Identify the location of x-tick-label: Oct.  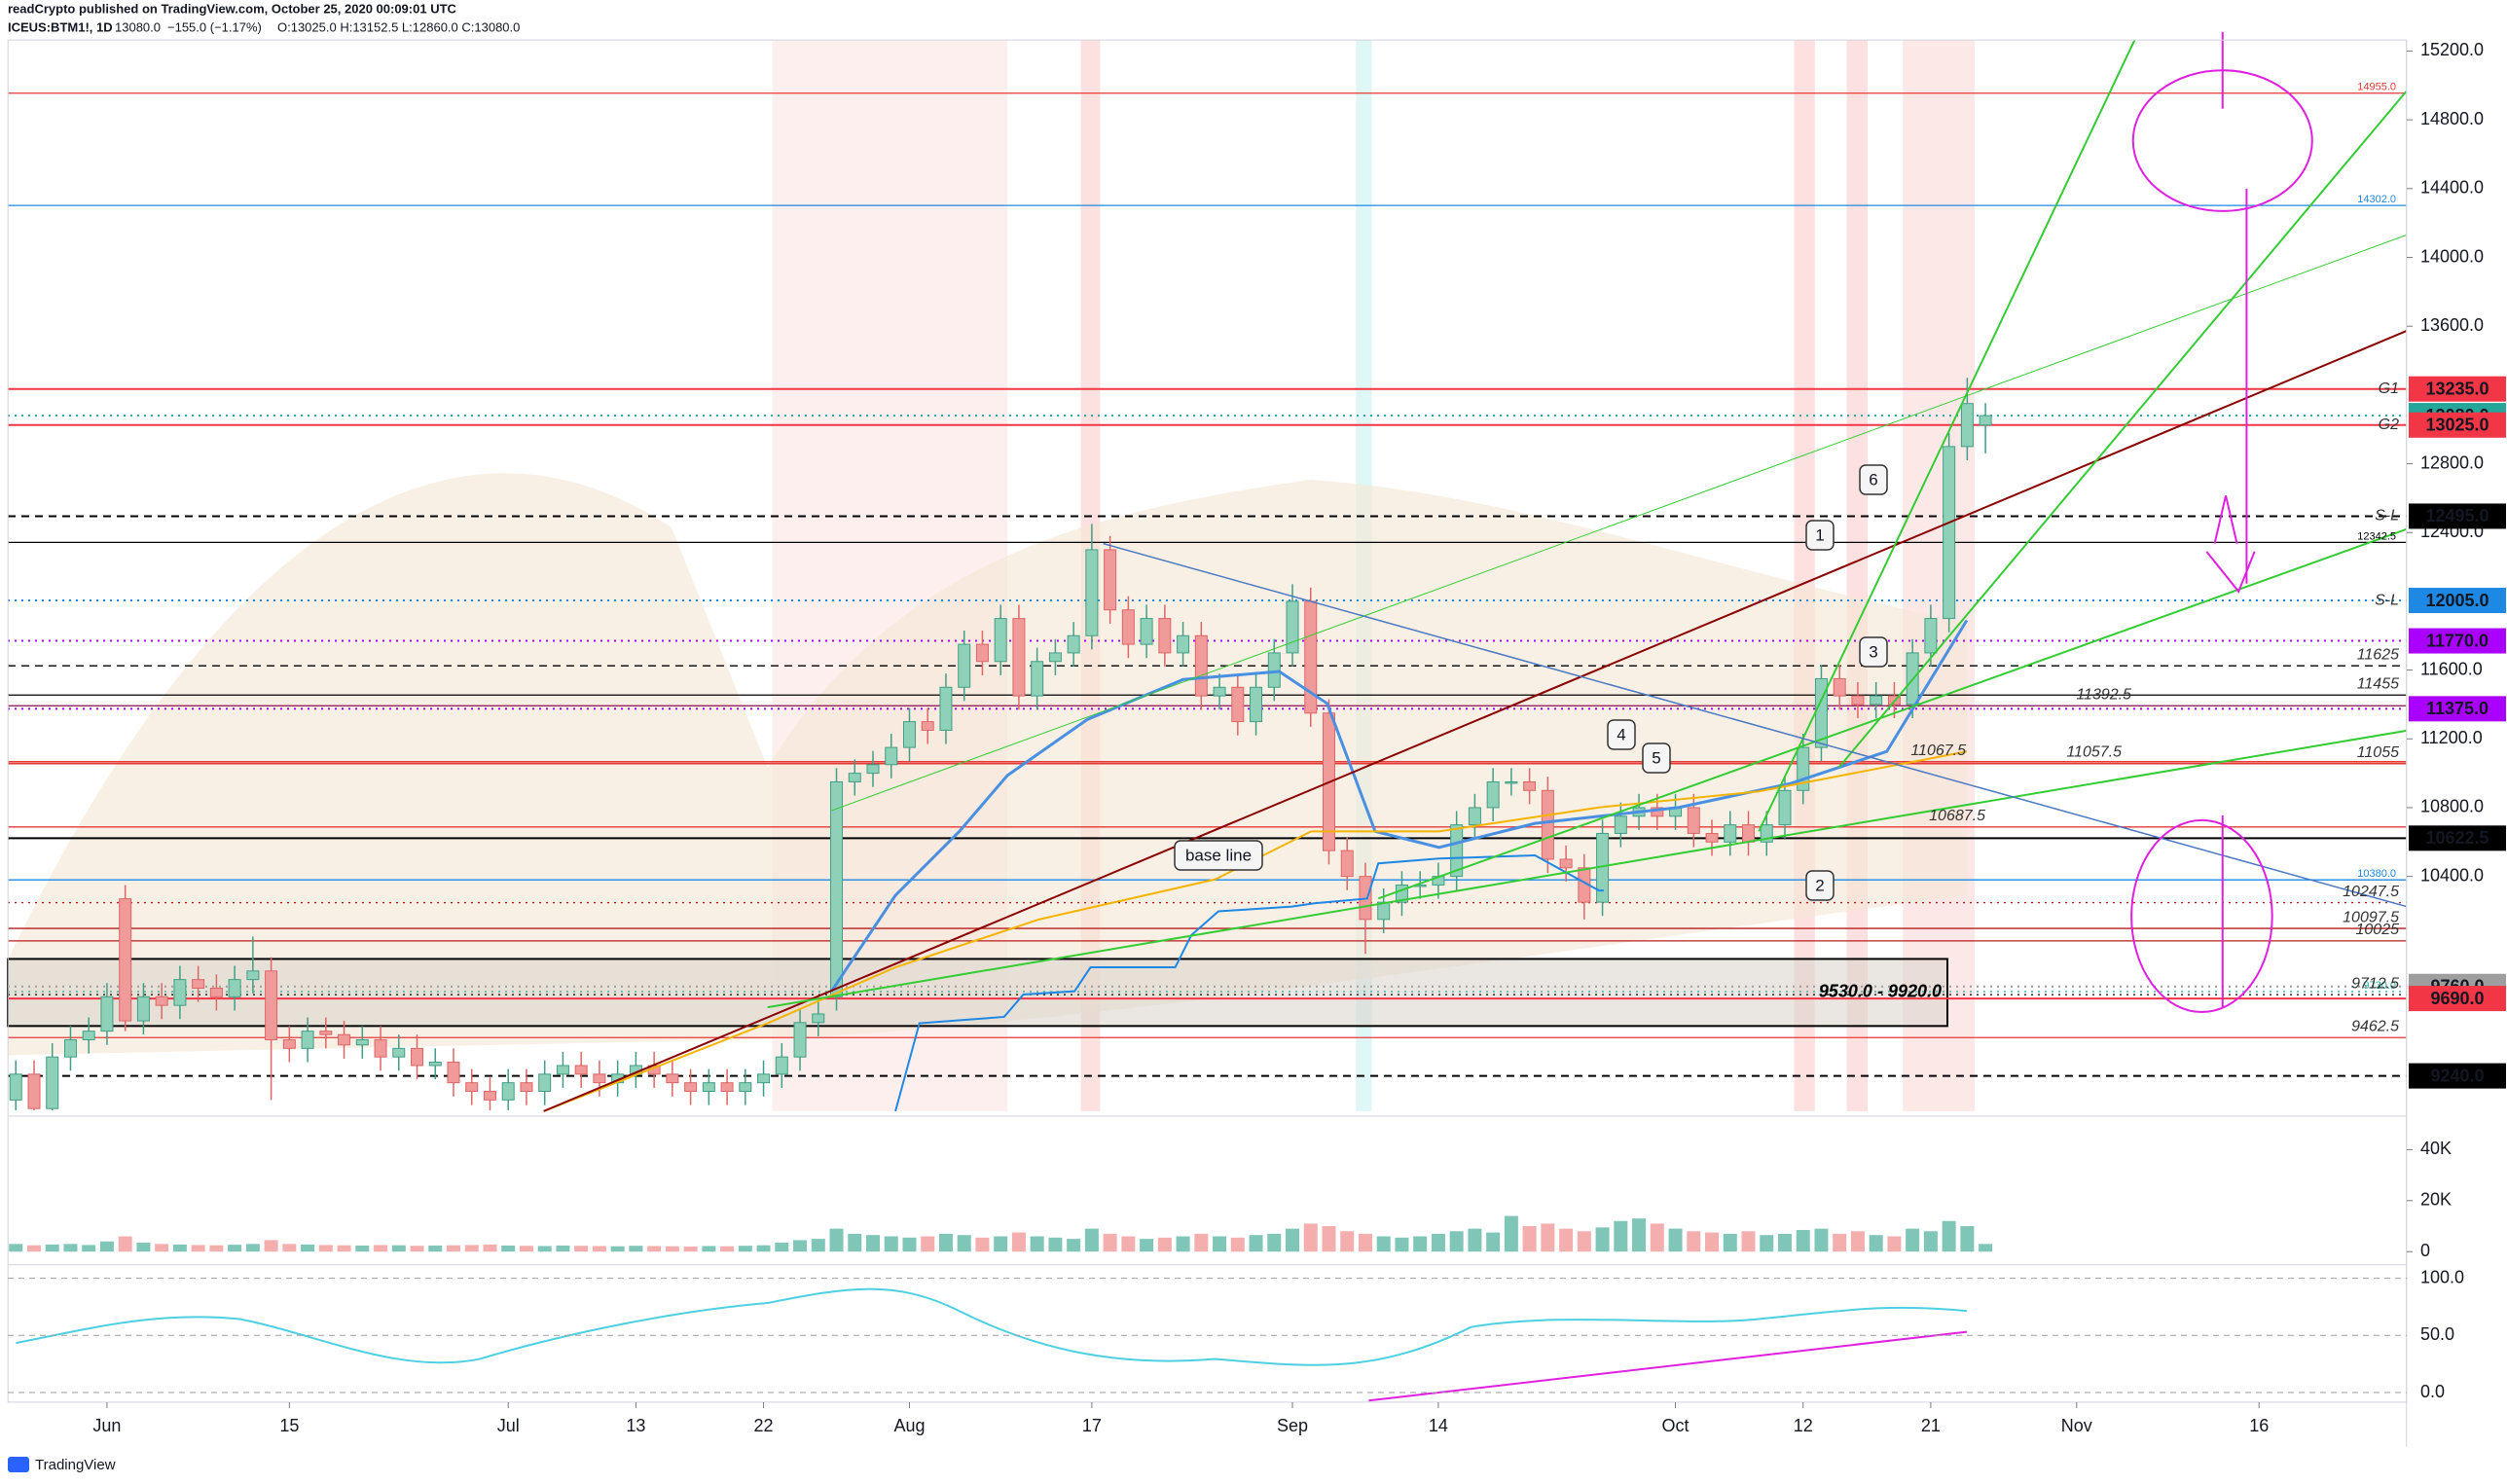
(1676, 1426).